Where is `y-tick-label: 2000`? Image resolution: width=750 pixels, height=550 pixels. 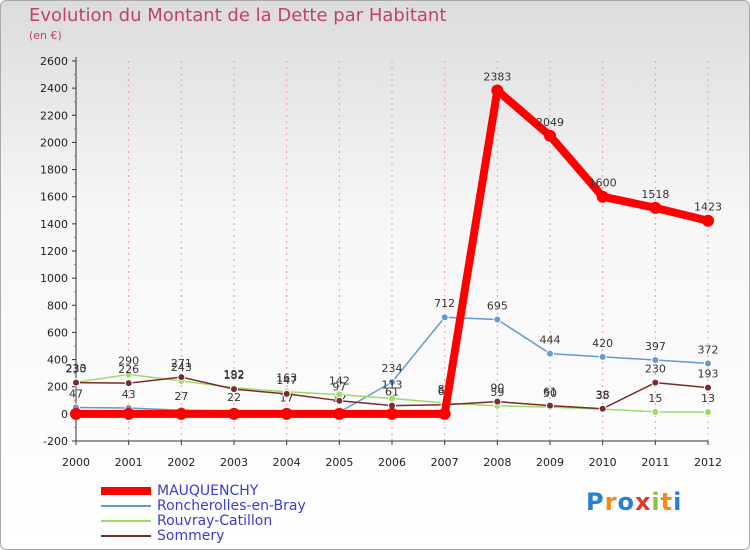 y-tick-label: 2000 is located at coordinates (54, 142).